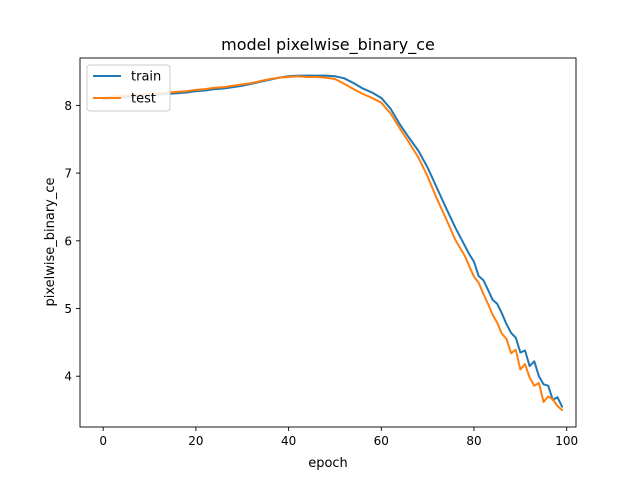 The height and width of the screenshot is (480, 640). What do you see at coordinates (68, 174) in the screenshot?
I see `y-tick-label: 7` at bounding box center [68, 174].